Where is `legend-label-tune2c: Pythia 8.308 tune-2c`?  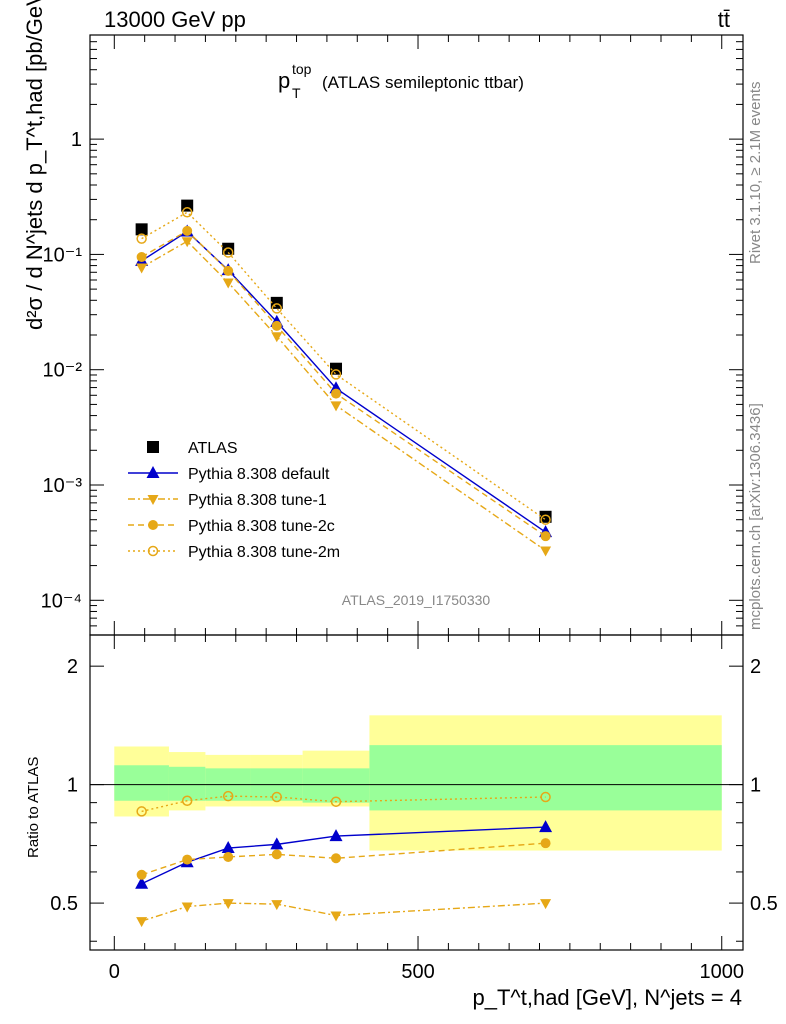 legend-label-tune2c: Pythia 8.308 tune-2c is located at coordinates (261, 526).